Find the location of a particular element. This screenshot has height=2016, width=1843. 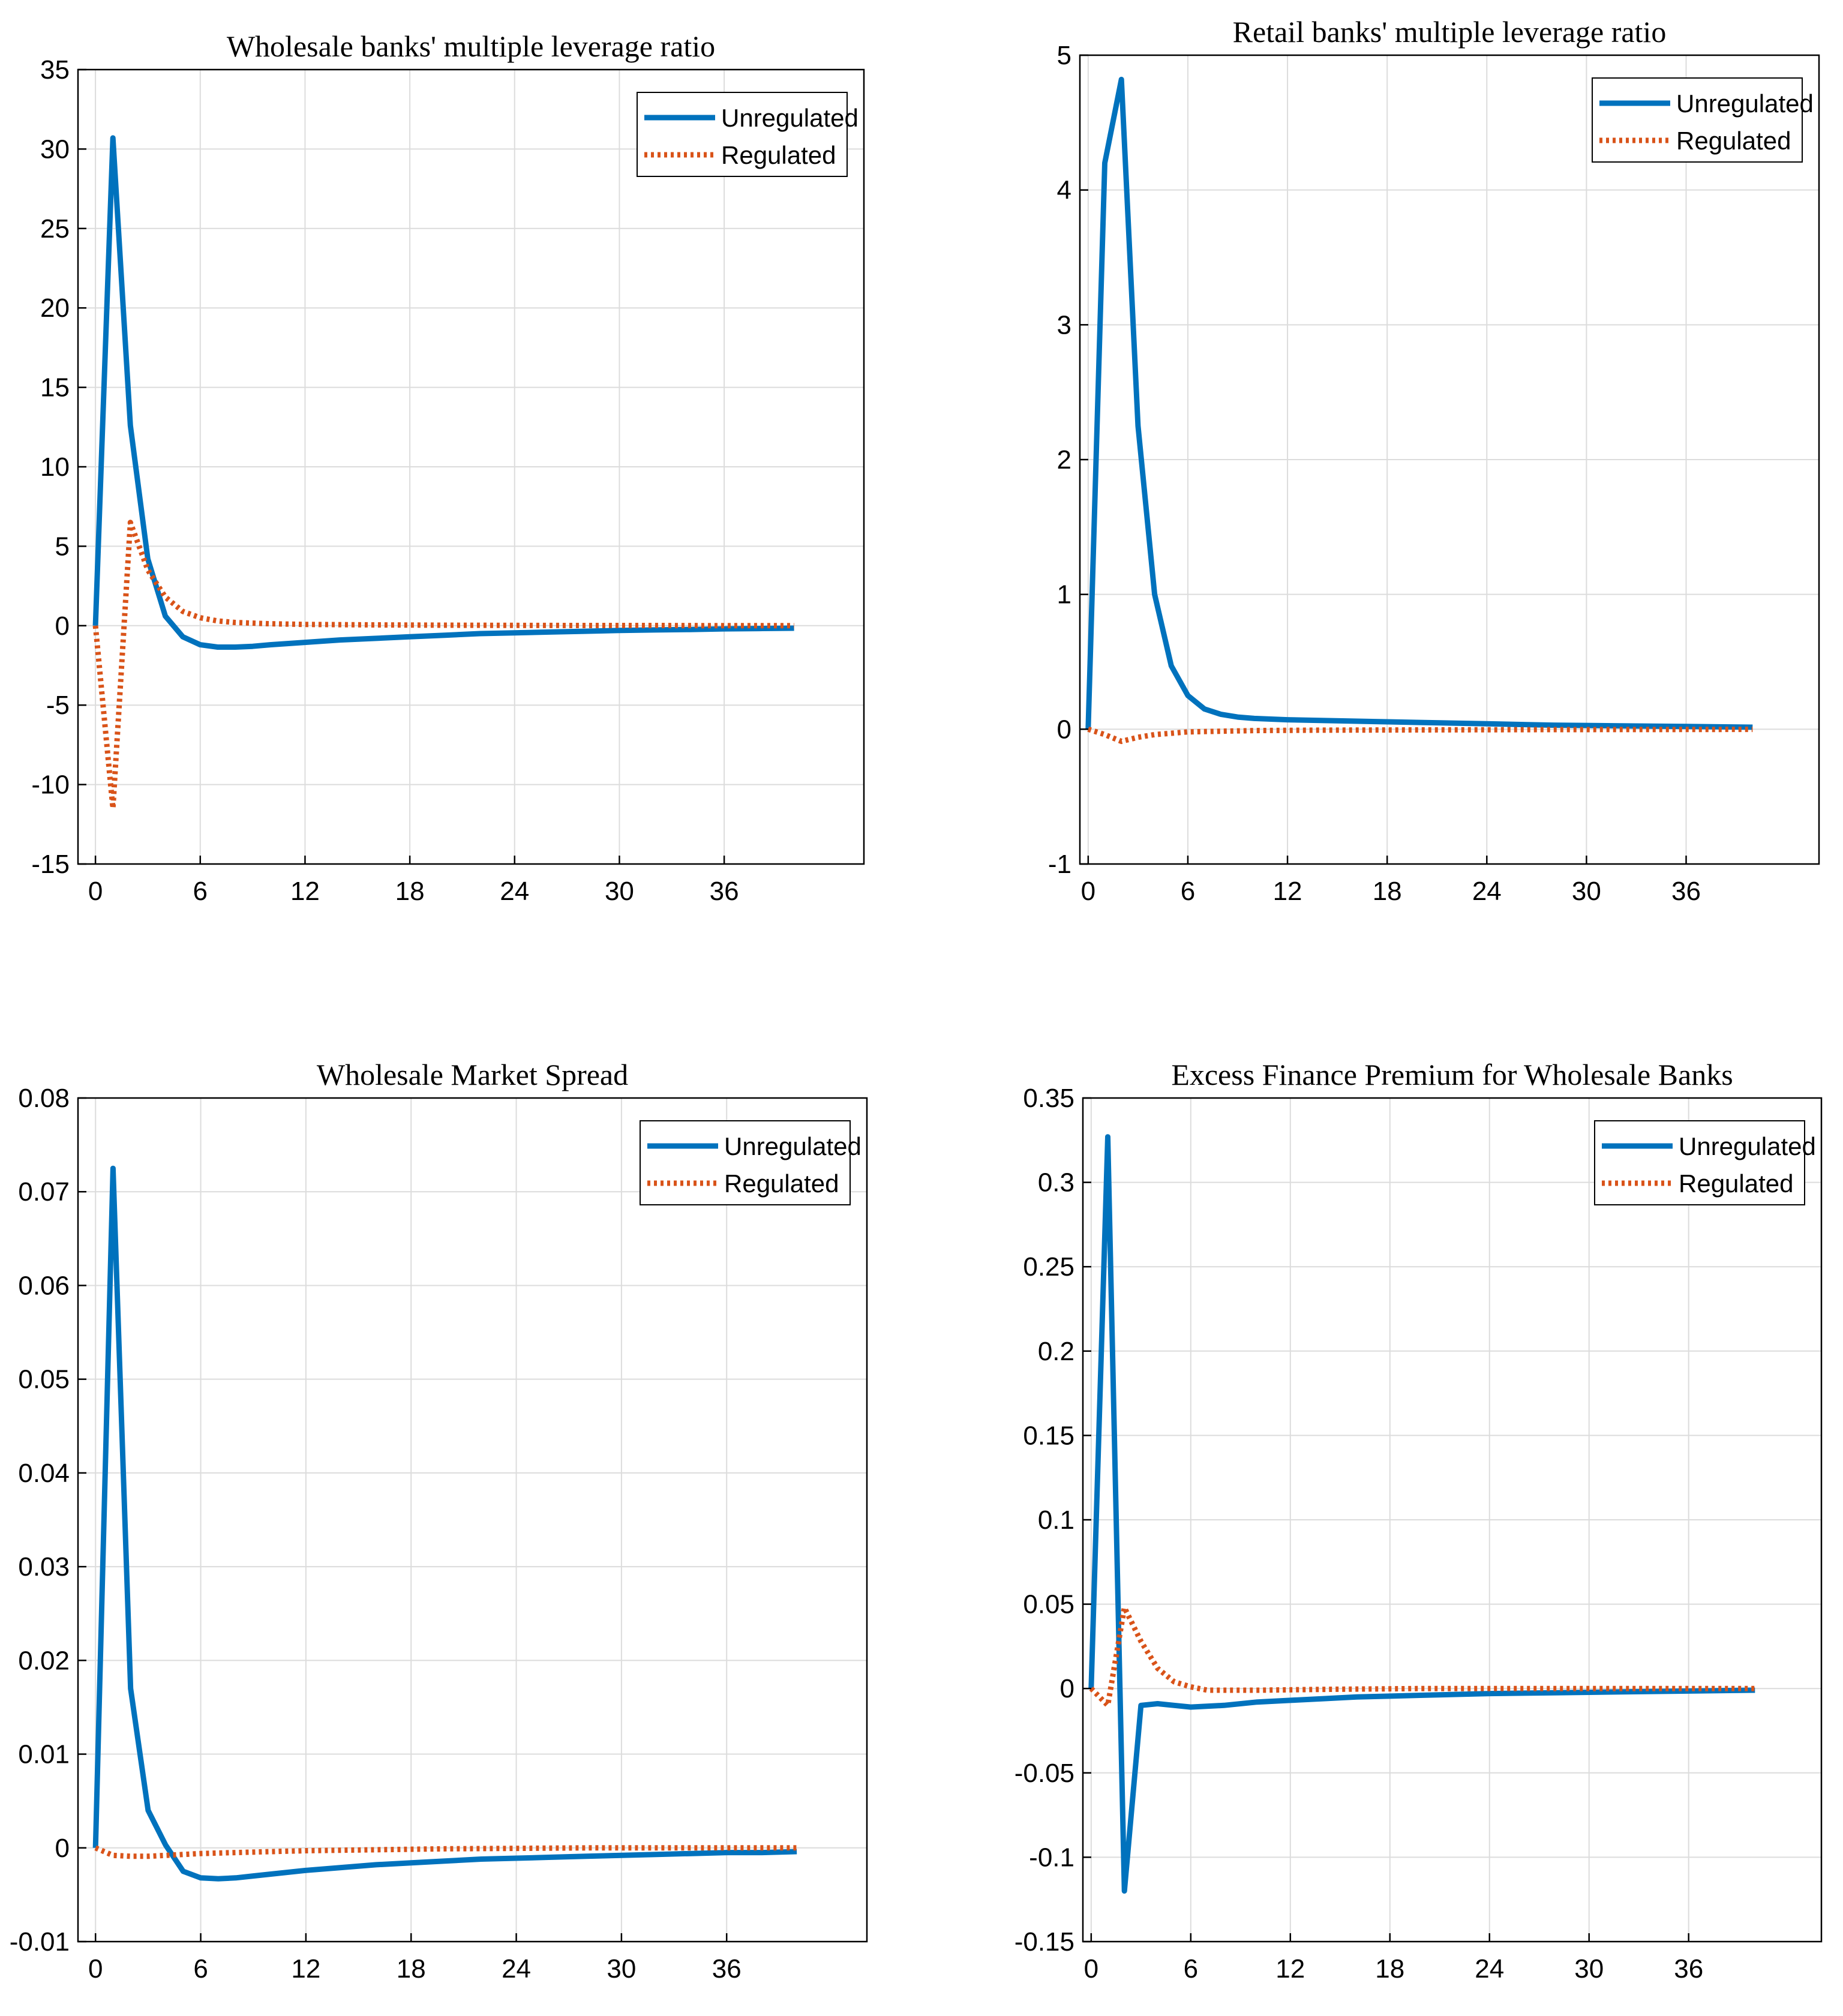

y-tick-label: 2 is located at coordinates (1064, 460).